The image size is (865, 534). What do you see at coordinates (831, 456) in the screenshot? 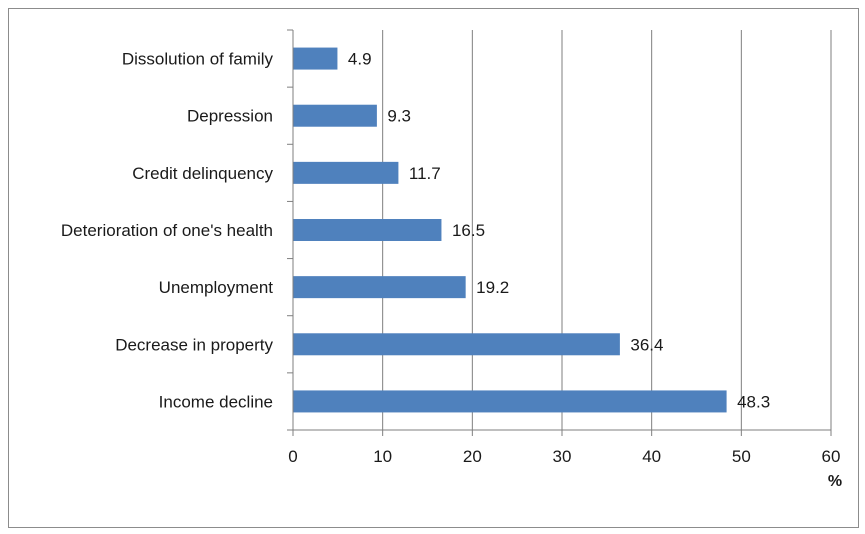
I see `x-tick-label-60: 60` at bounding box center [831, 456].